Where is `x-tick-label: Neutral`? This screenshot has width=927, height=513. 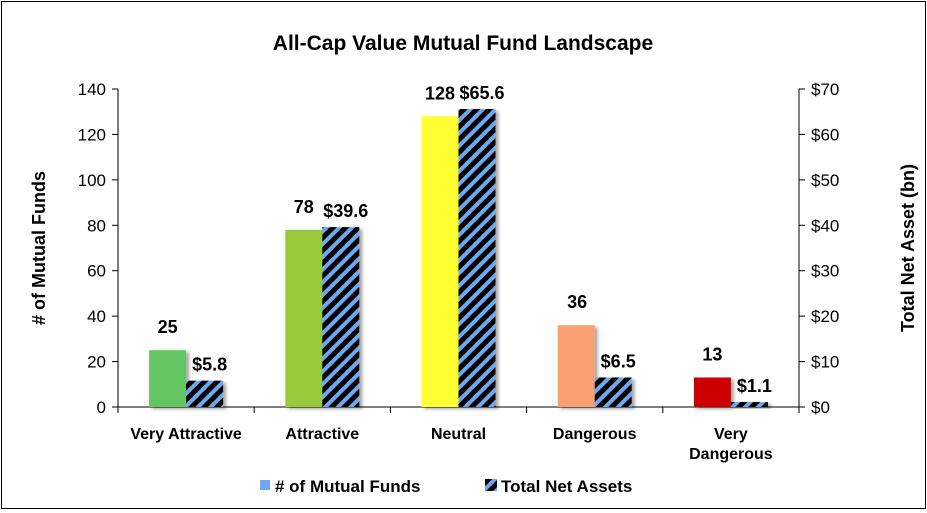
x-tick-label: Neutral is located at coordinates (458, 434).